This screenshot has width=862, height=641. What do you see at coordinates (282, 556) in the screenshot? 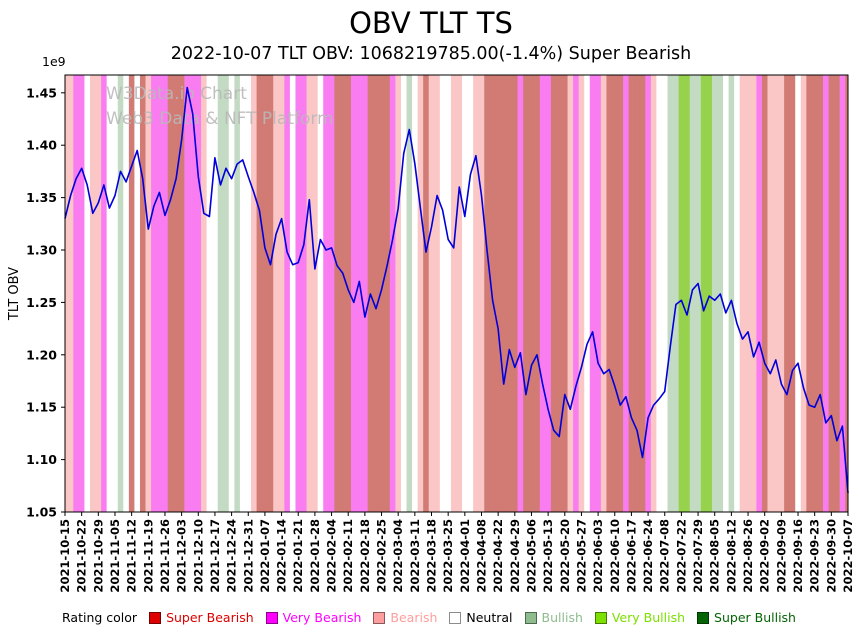
I see `x-tick-label: 2022-01-14` at bounding box center [282, 556].